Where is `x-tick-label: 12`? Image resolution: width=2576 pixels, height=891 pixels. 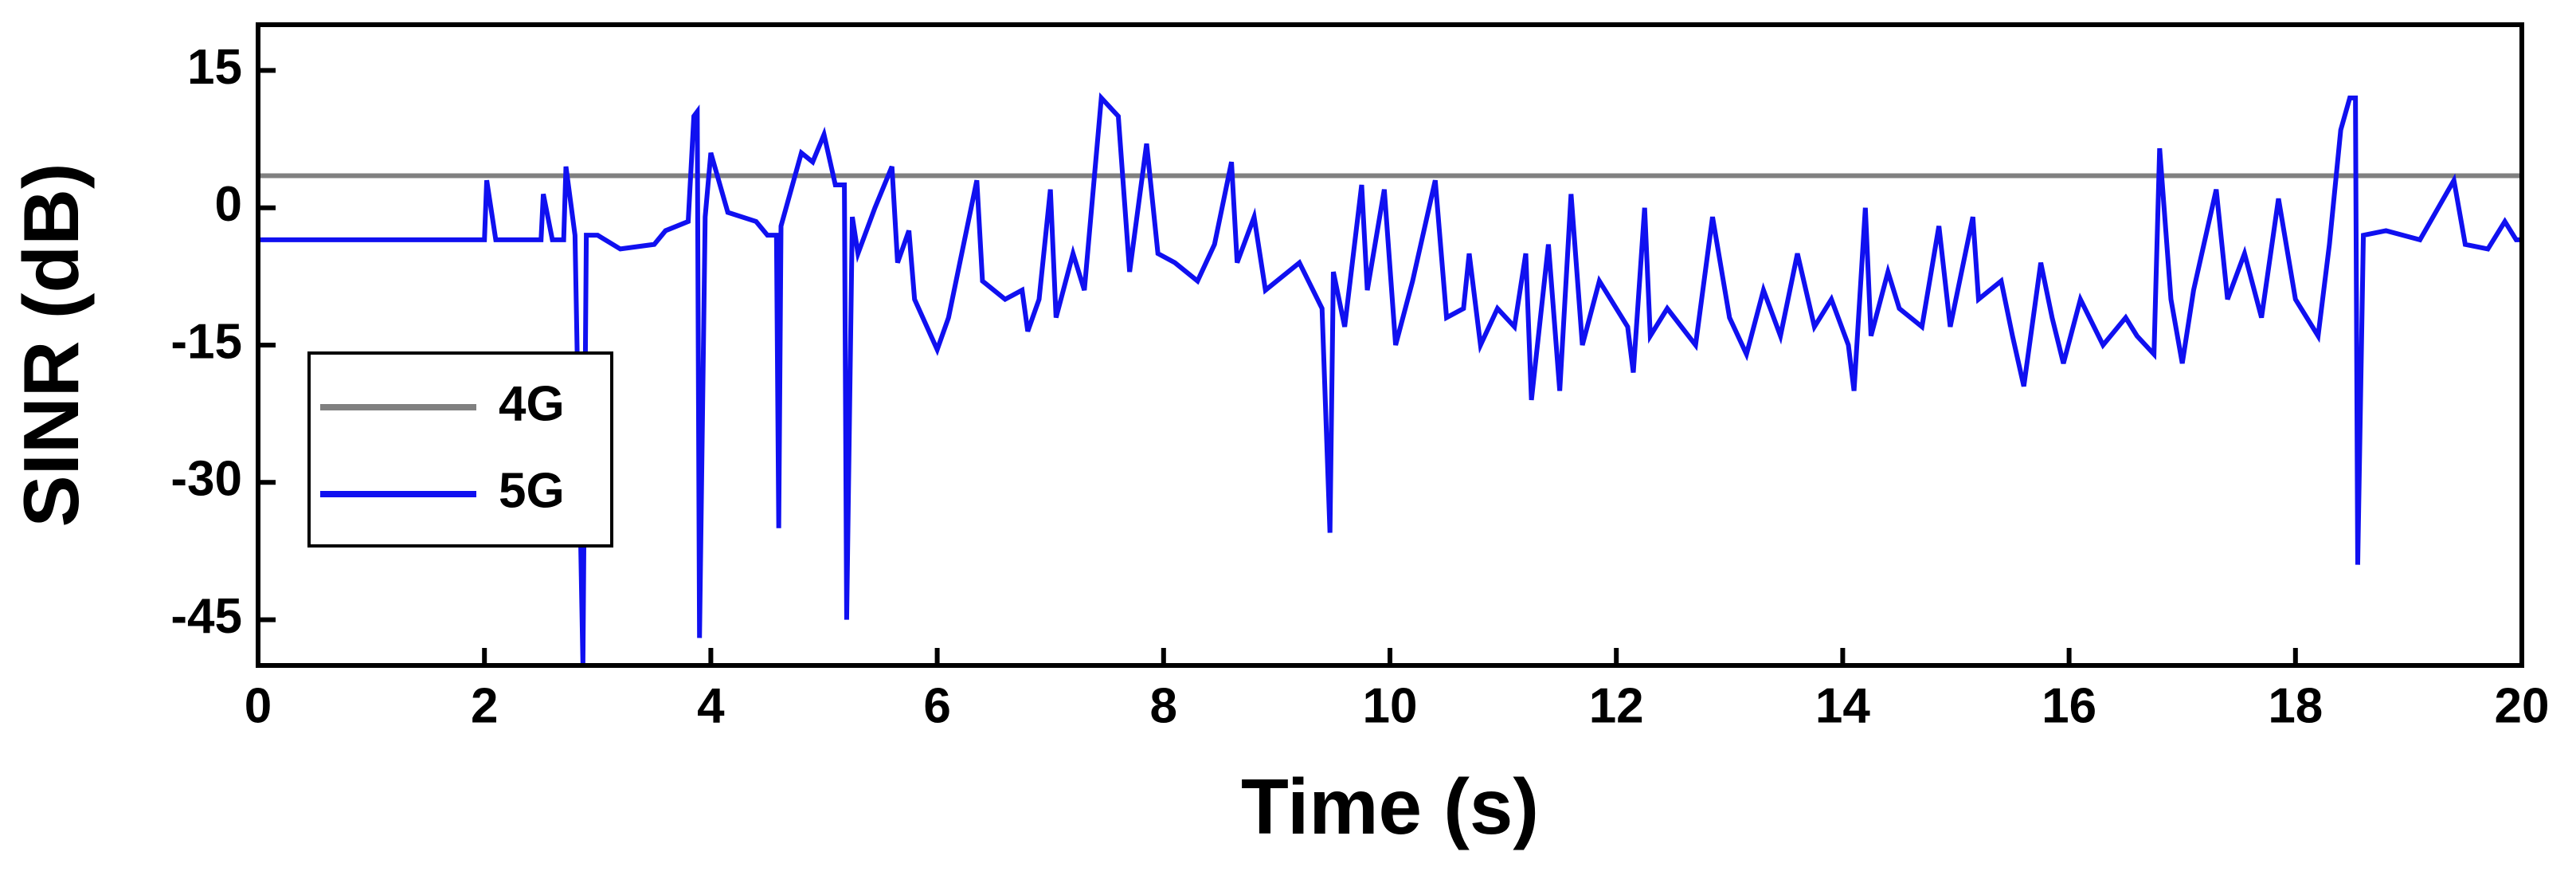 x-tick-label: 12 is located at coordinates (1616, 705).